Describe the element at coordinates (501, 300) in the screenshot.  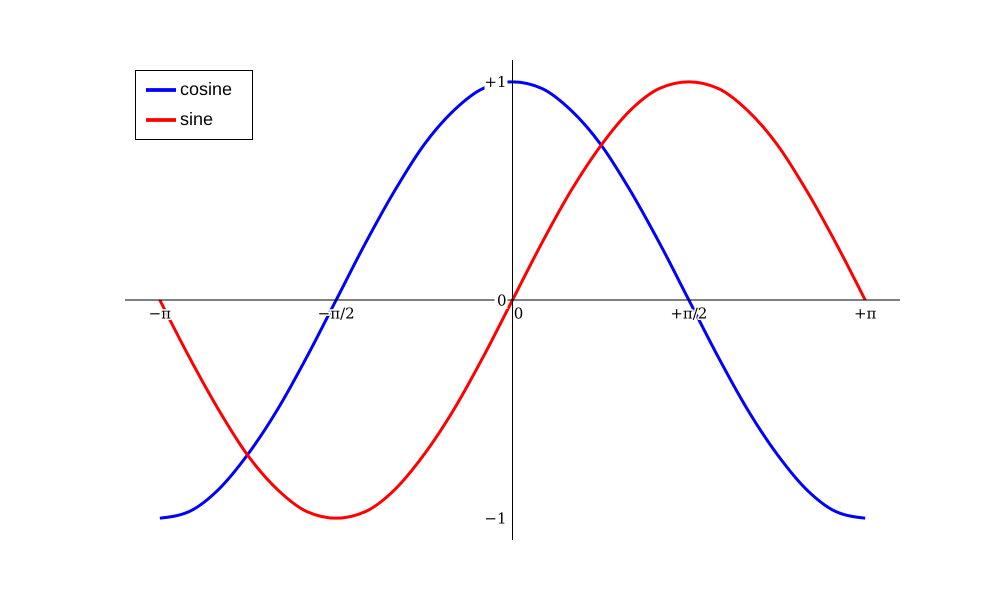
I see `y-tick-label: 0` at that location.